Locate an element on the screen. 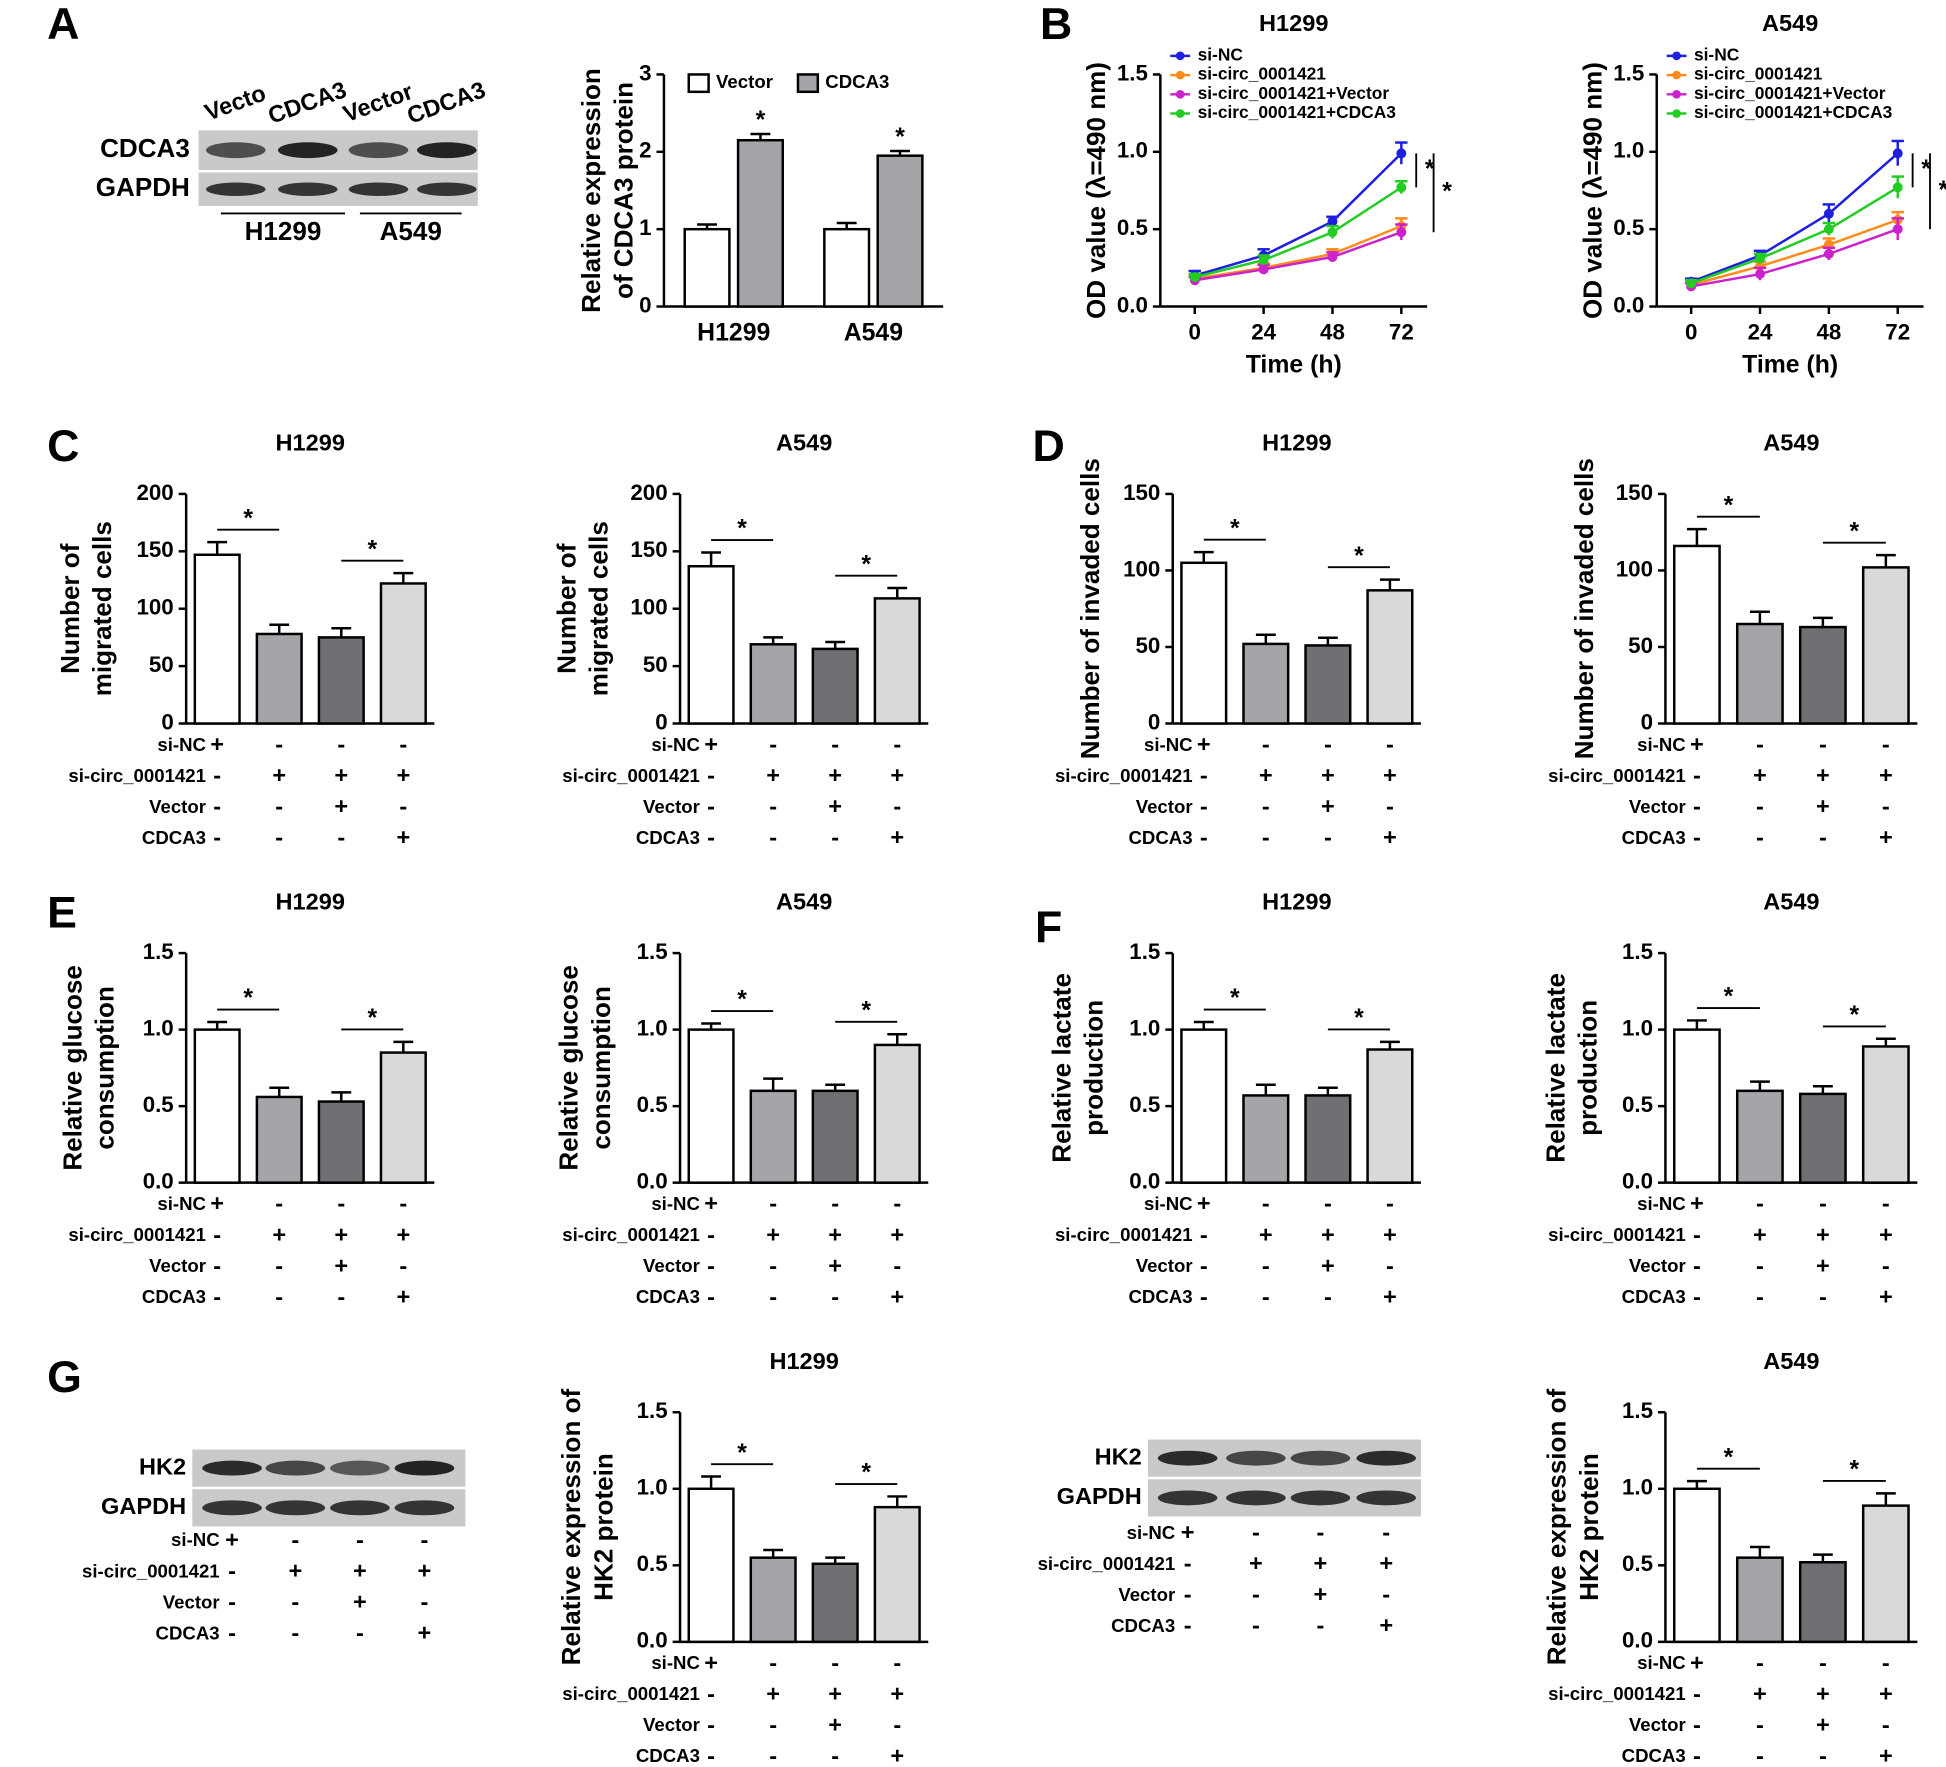  band-label: CDCA3 is located at coordinates (145, 148).